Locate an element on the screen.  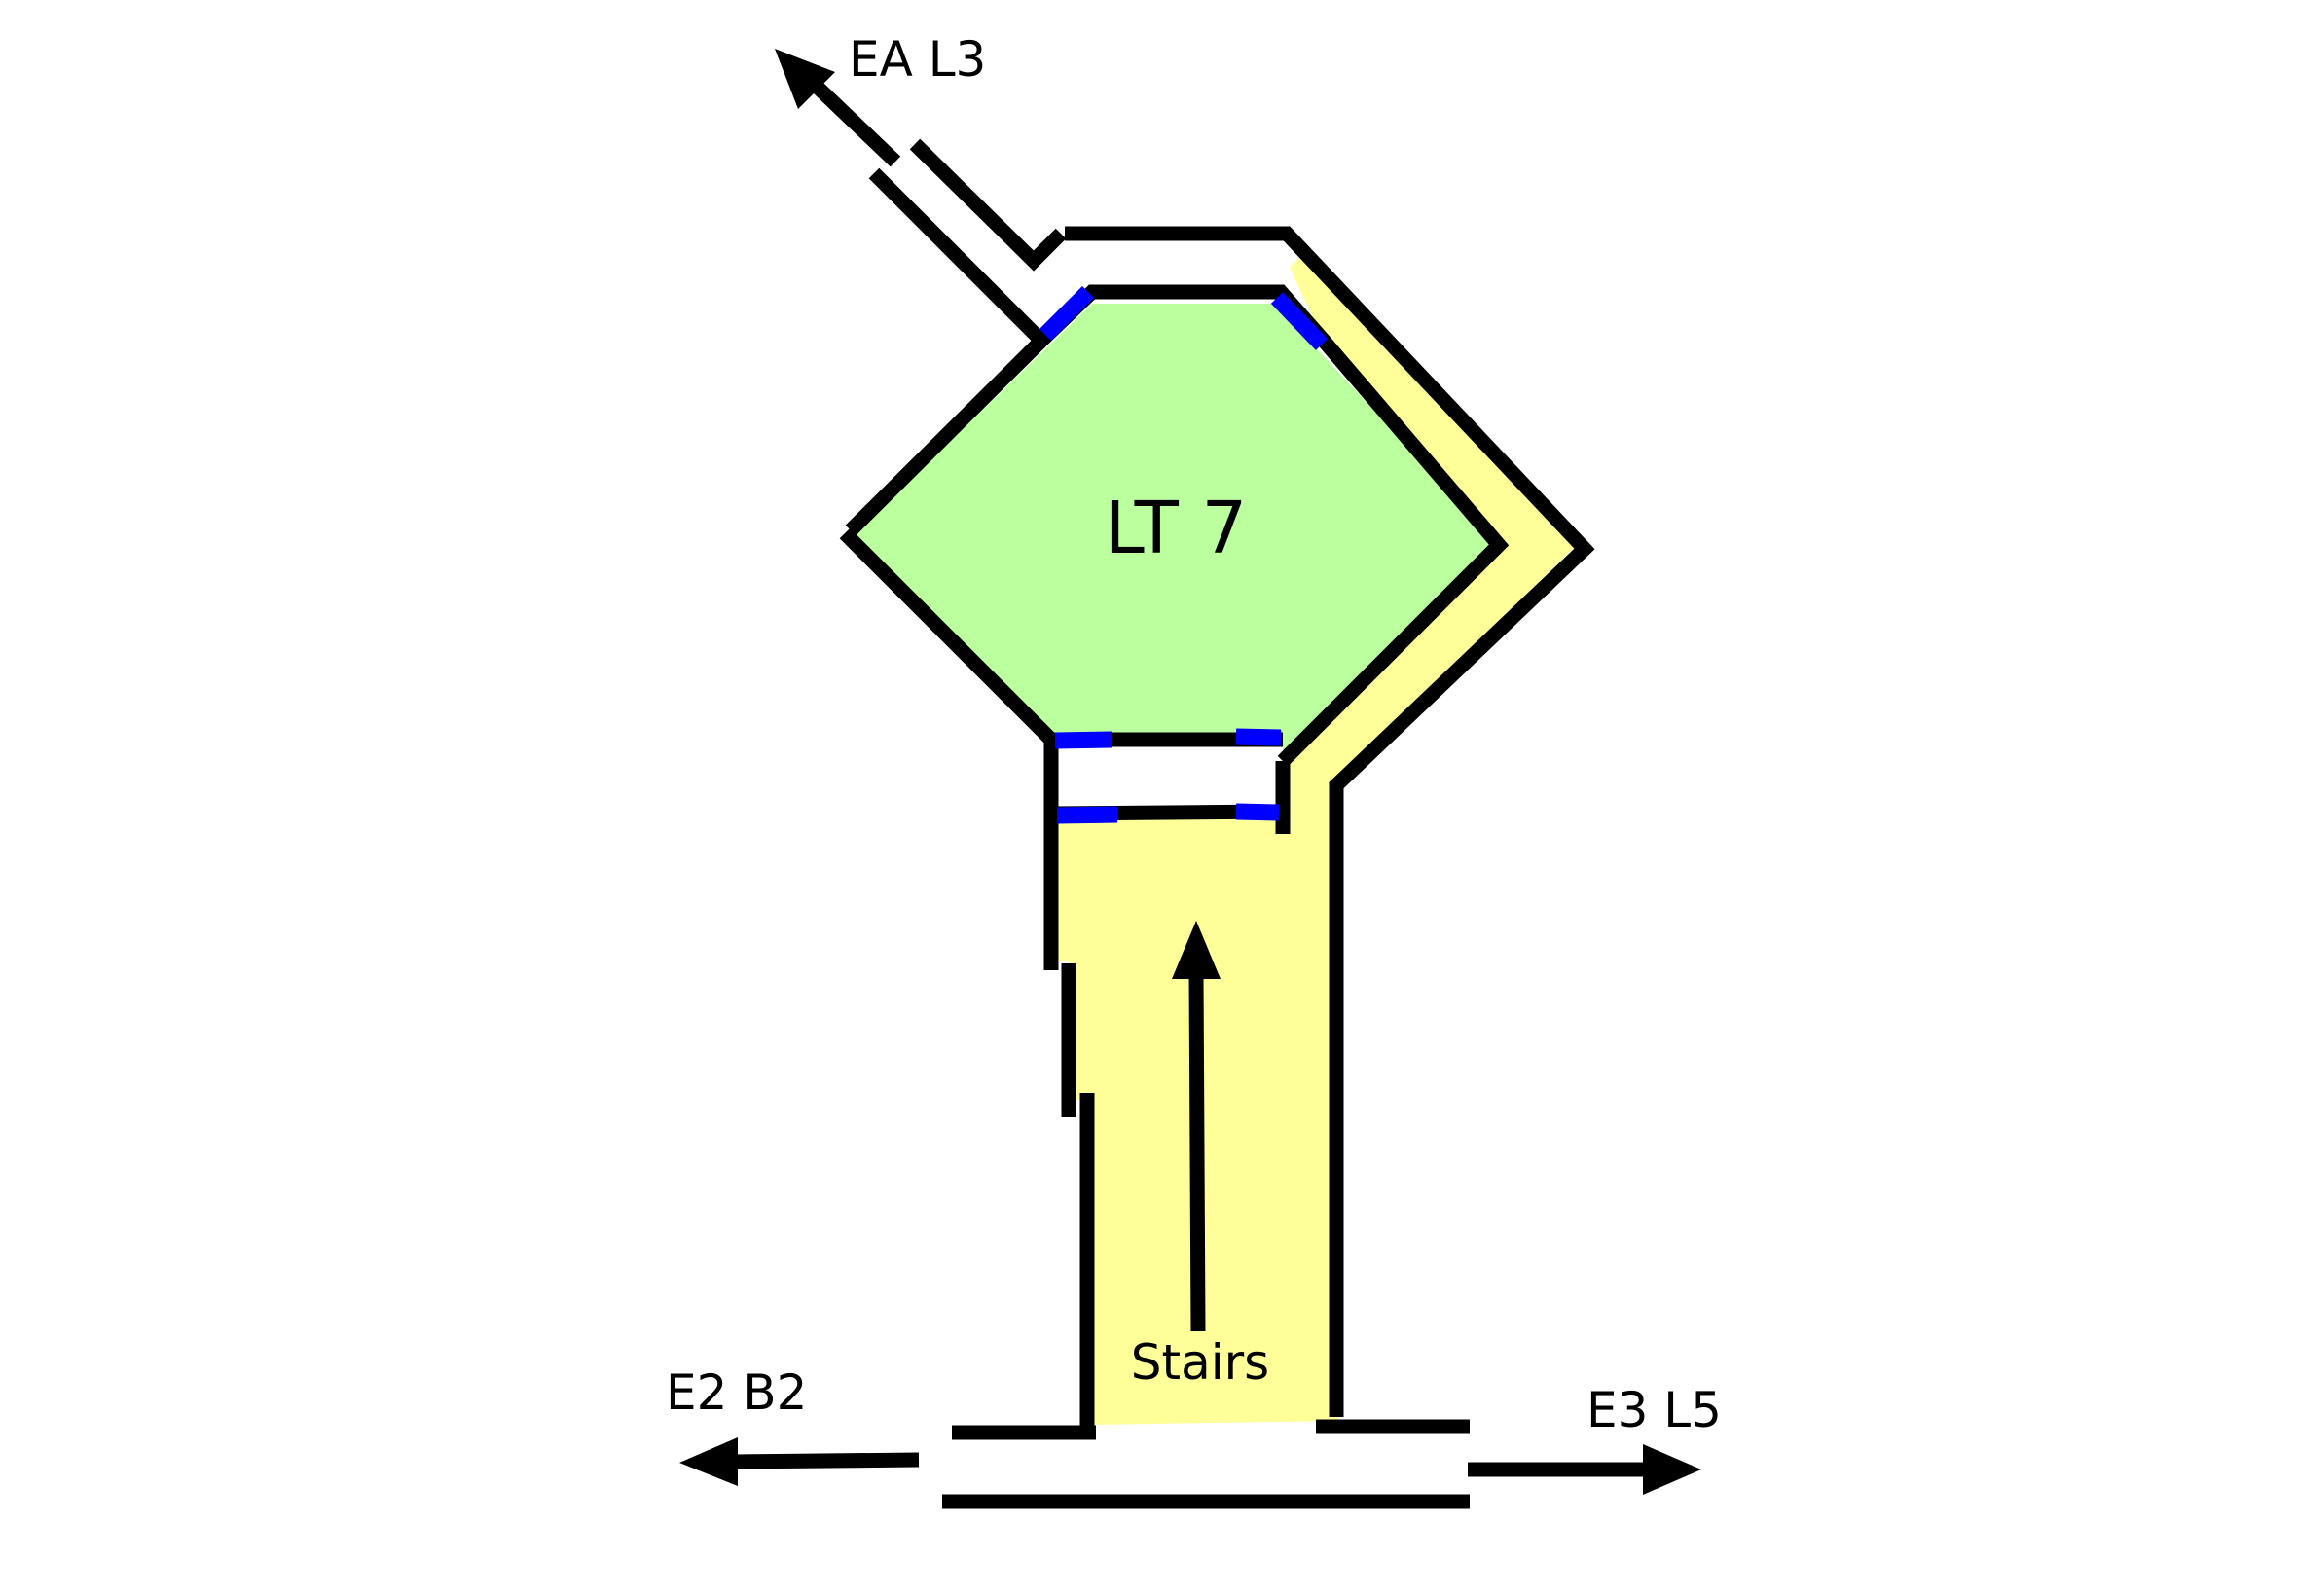
exit-top-label: EA L3 is located at coordinates (917, 59).